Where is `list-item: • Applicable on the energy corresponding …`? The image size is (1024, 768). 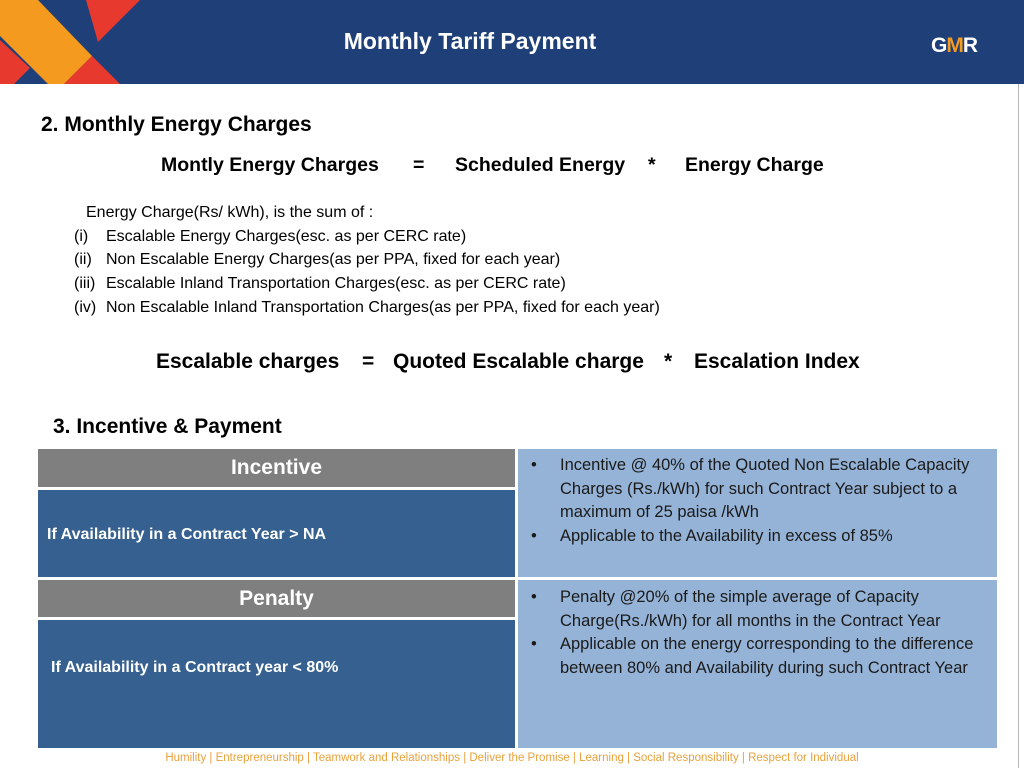 list-item: • Applicable on the energy corresponding … is located at coordinates (752, 656).